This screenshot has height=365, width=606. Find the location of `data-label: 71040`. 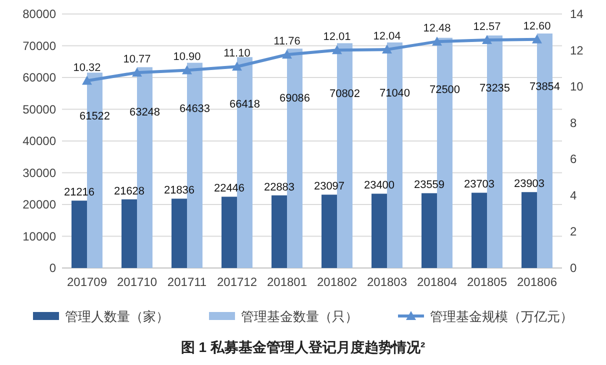

data-label: 71040 is located at coordinates (394, 94).